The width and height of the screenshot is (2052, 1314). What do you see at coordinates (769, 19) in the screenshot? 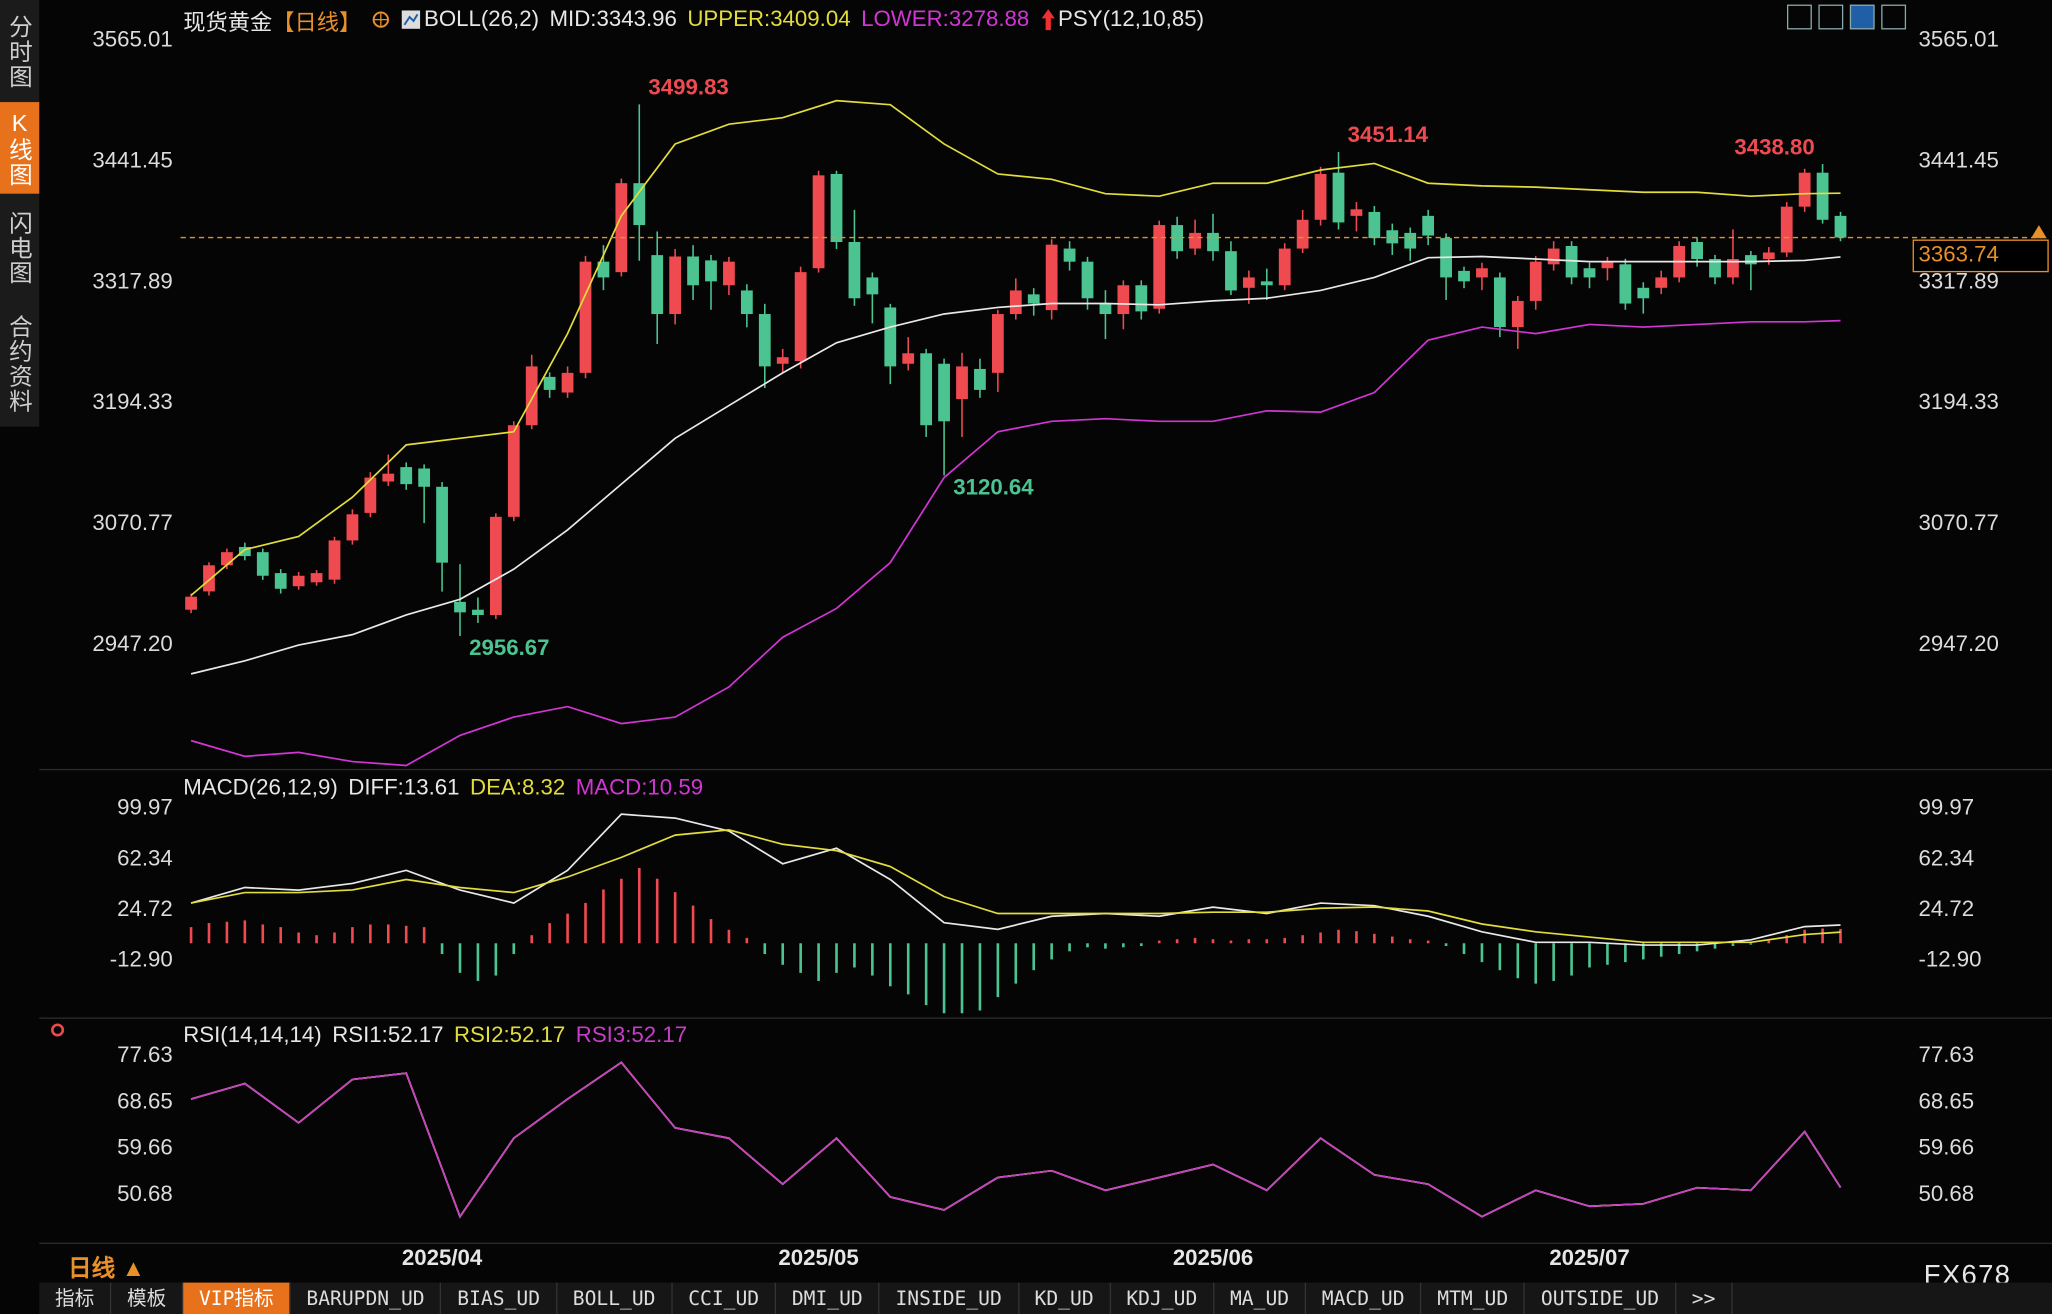
I see `legend-entry: UPPER:3409.04` at bounding box center [769, 19].